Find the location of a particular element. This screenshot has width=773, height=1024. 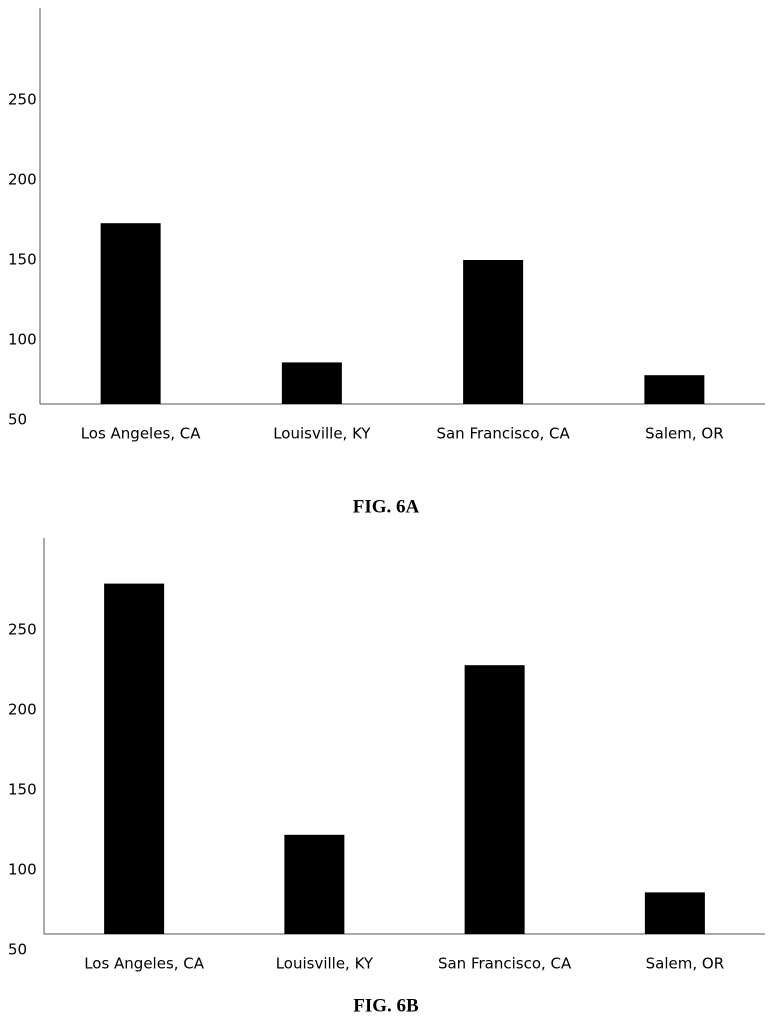

chart-title: FIG. 6B is located at coordinates (386, 1005).